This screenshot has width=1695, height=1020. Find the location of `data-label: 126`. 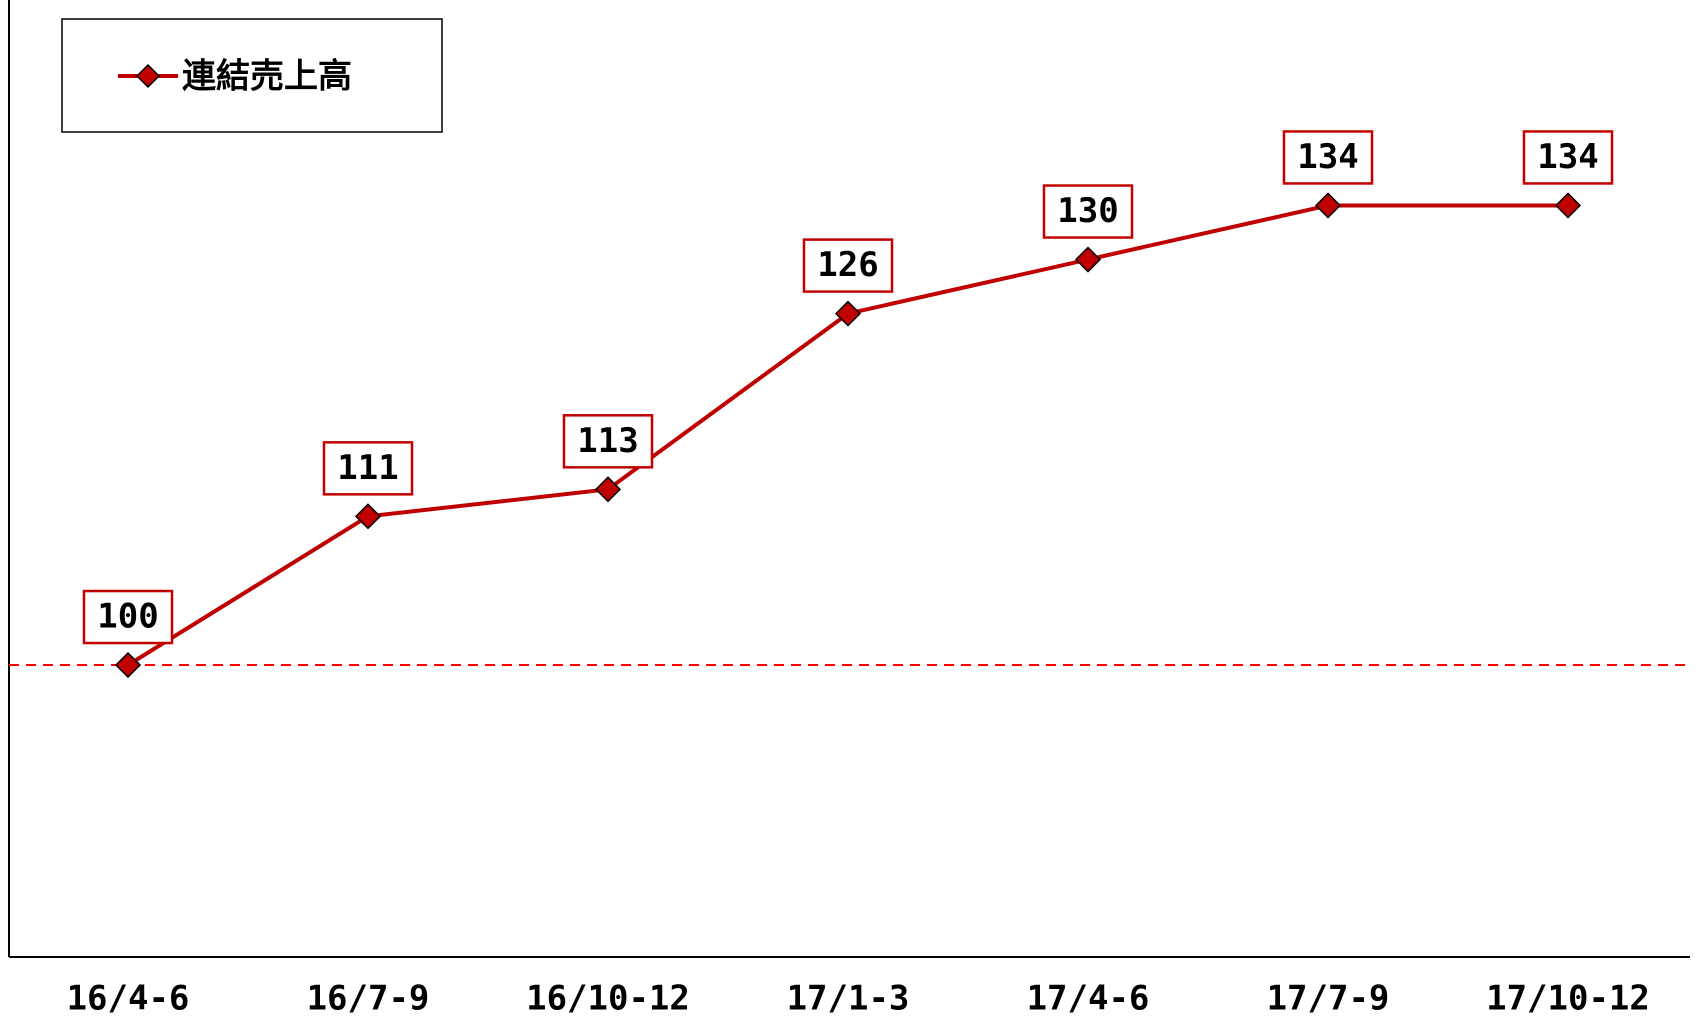

data-label: 126 is located at coordinates (847, 265).